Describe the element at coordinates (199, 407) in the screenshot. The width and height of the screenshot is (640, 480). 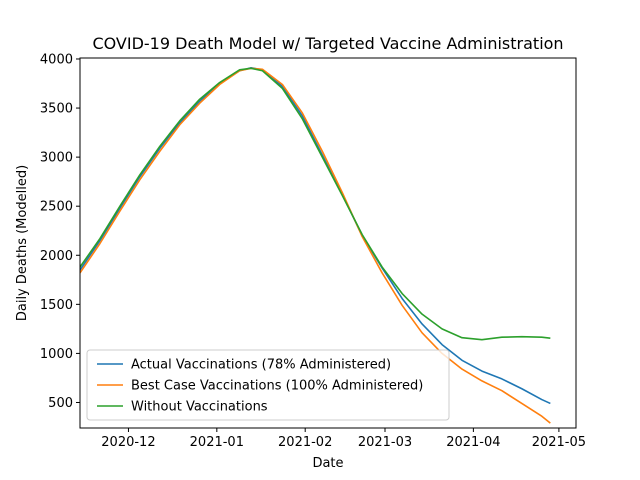
I see `legend-label-3: Without Vaccinations` at that location.